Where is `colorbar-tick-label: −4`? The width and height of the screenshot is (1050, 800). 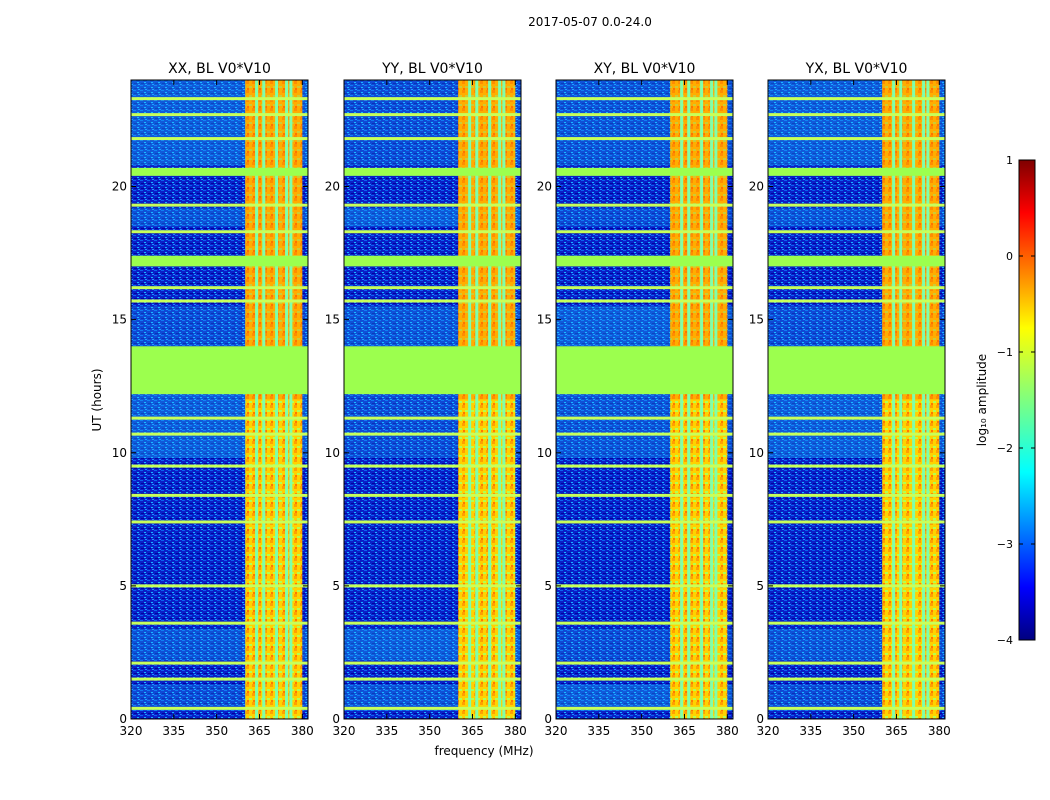
colorbar-tick-label: −4 is located at coordinates (1005, 640).